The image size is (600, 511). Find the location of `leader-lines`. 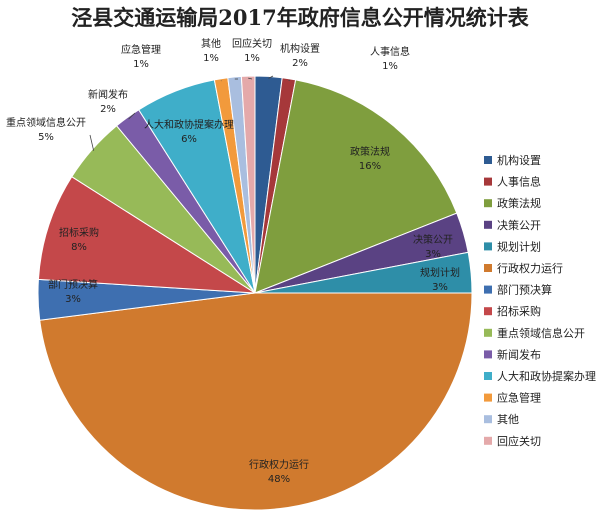

leader-lines is located at coordinates (190, 113).